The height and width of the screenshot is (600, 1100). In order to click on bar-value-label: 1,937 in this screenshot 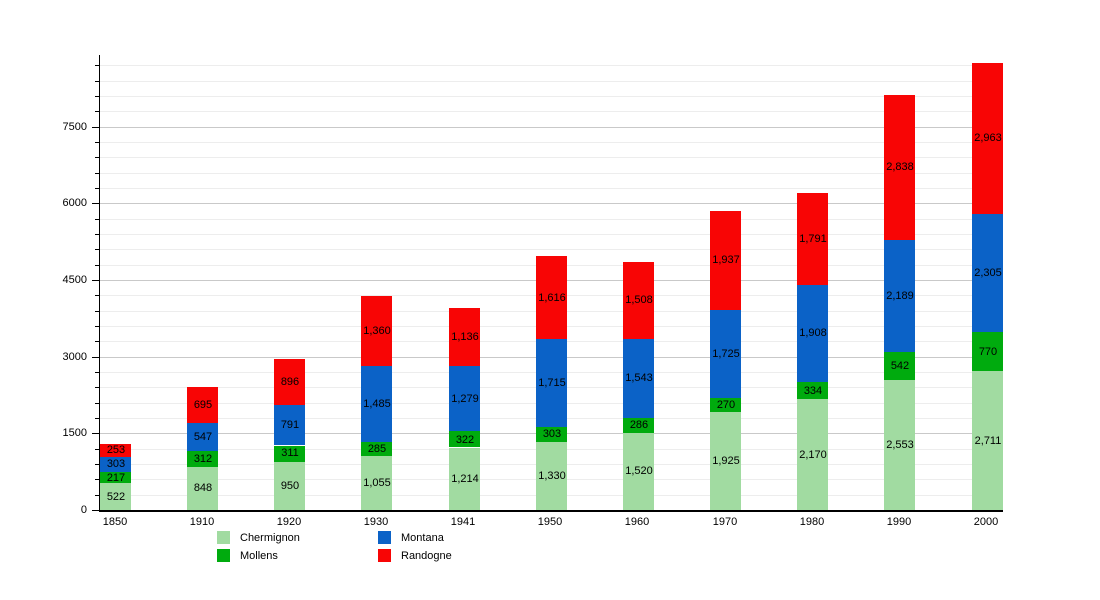, I will do `click(726, 260)`.